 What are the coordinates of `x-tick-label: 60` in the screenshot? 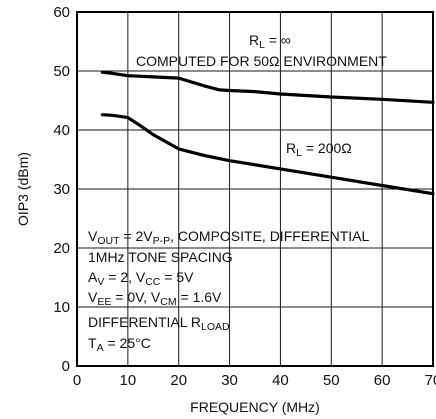 It's located at (382, 380).